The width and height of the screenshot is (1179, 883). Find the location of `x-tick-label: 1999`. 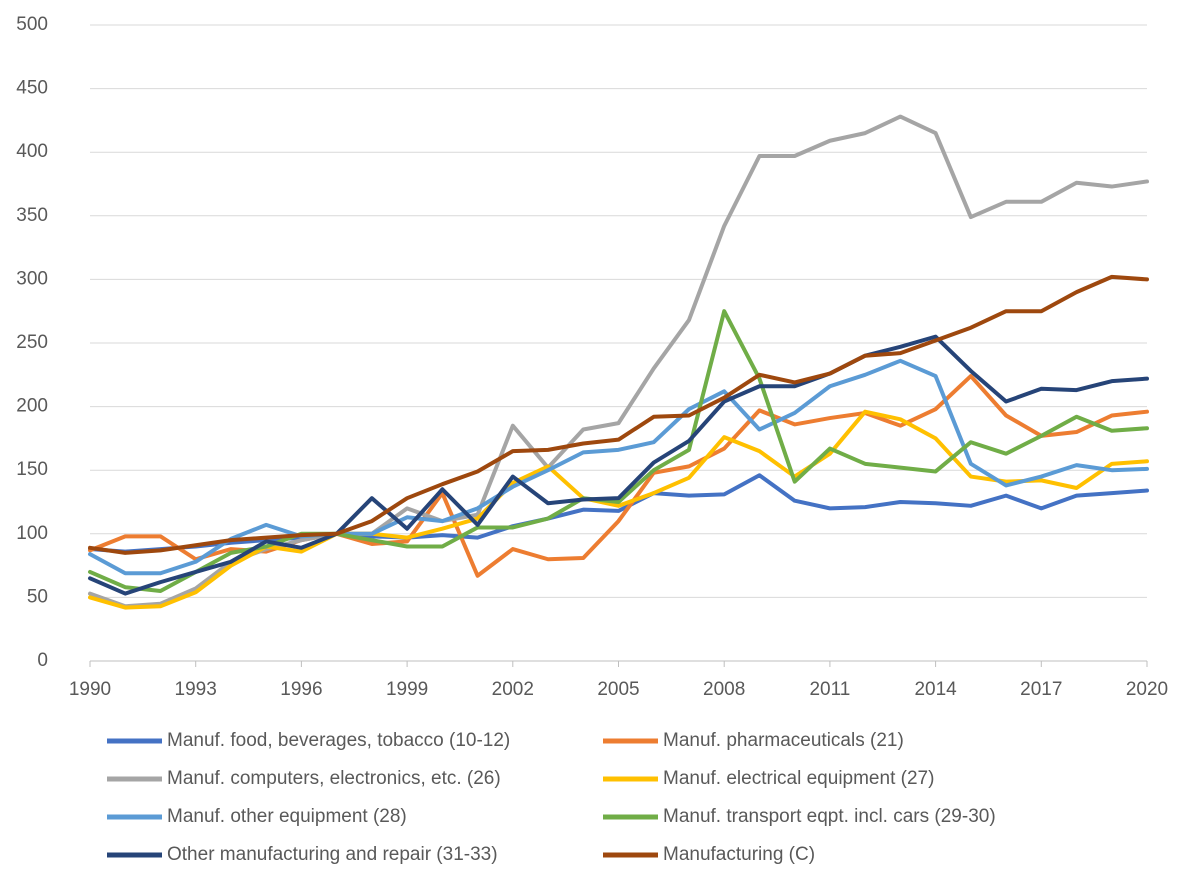

x-tick-label: 1999 is located at coordinates (407, 689).